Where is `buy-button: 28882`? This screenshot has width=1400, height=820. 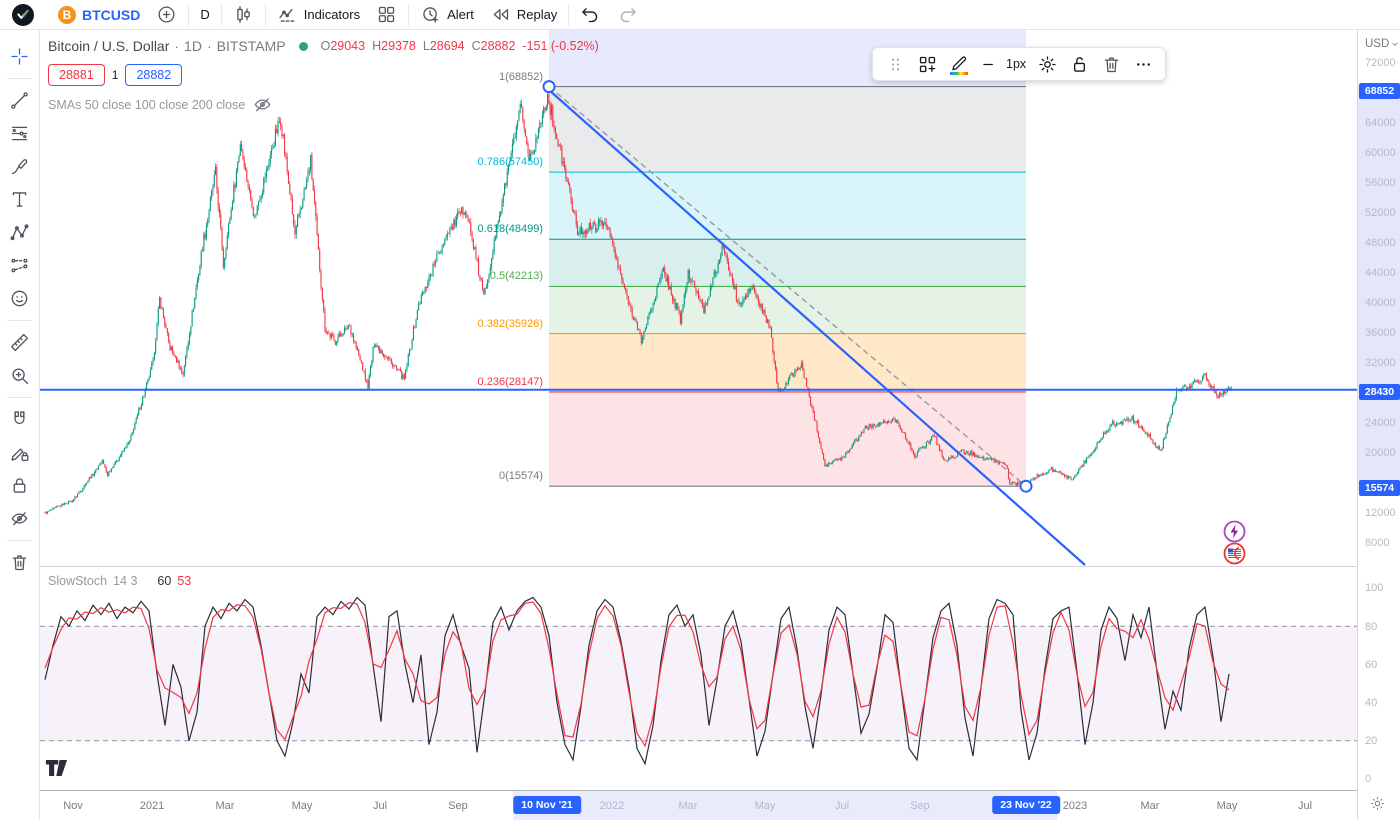
buy-button: 28882 is located at coordinates (154, 75).